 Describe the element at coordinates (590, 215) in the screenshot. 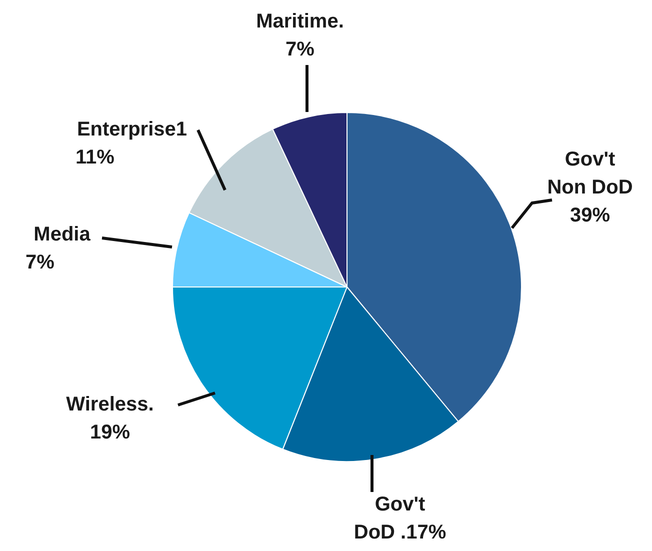

I see `data-label: 39%` at that location.